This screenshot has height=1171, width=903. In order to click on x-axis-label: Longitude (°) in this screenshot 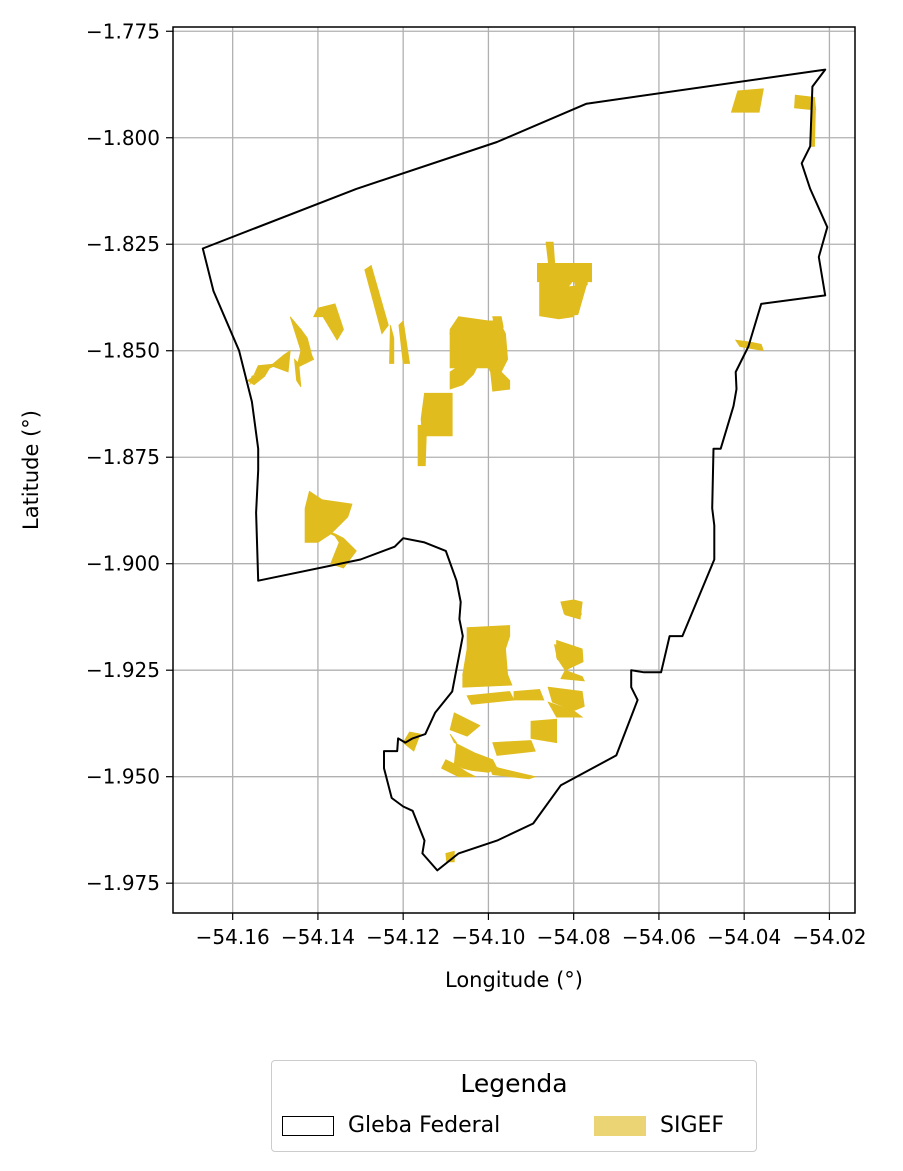, I will do `click(514, 980)`.